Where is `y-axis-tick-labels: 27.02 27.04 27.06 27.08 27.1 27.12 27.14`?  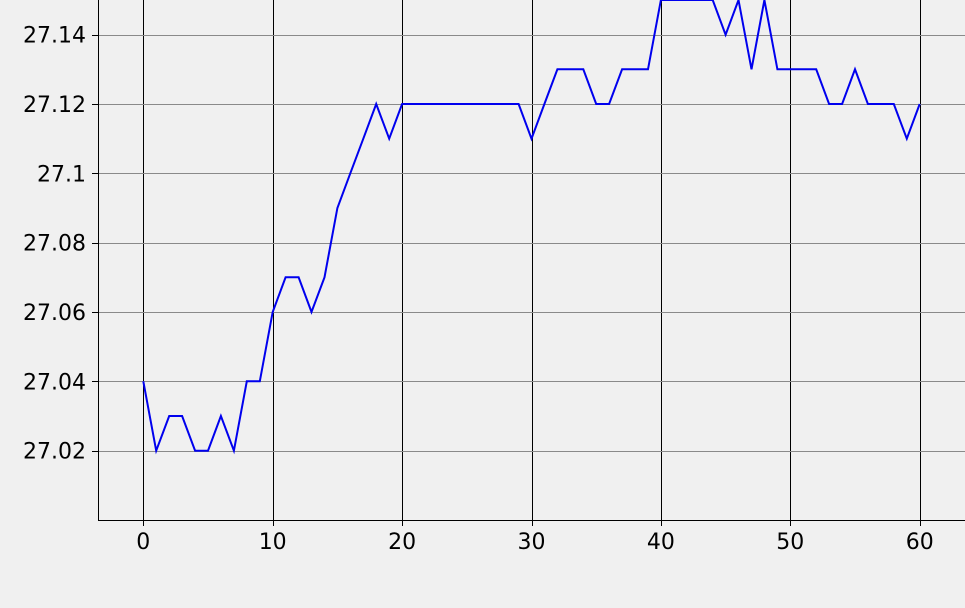 y-axis-tick-labels: 27.02 27.04 27.06 27.08 27.1 27.12 27.14 is located at coordinates (54, 244).